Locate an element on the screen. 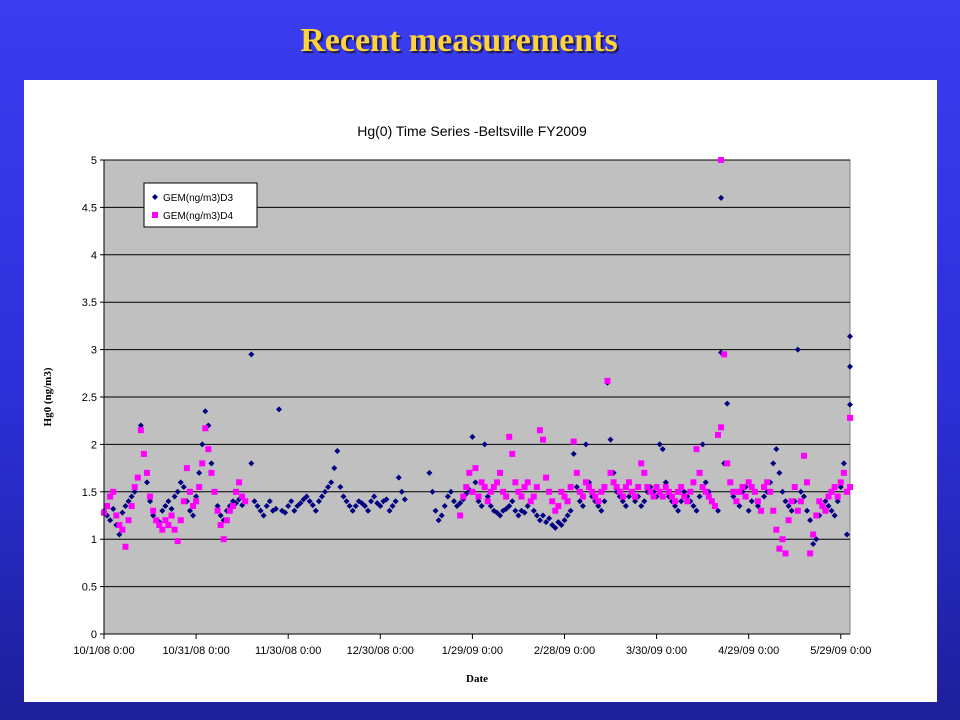 This screenshot has width=960, height=720. x-axis-label: Date is located at coordinates (477, 679).